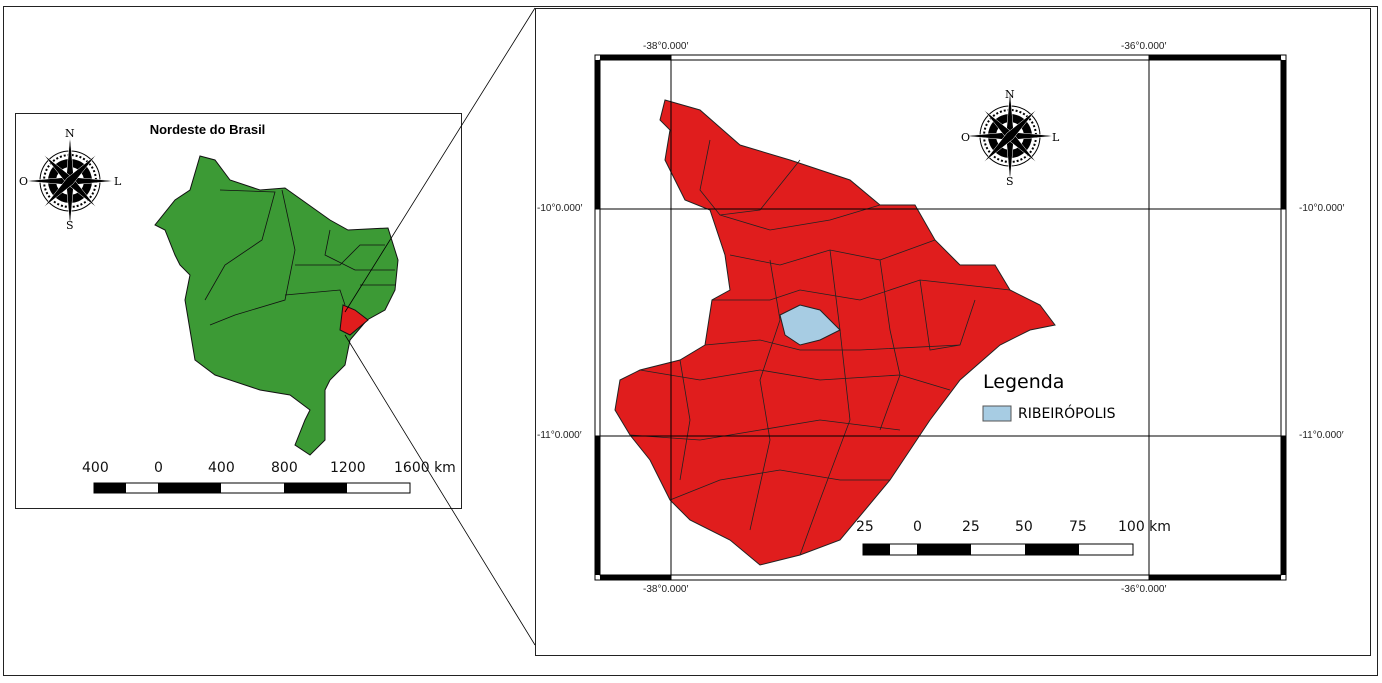 This screenshot has height=683, width=1382. What do you see at coordinates (276, 305) in the screenshot?
I see `nordeste-region` at bounding box center [276, 305].